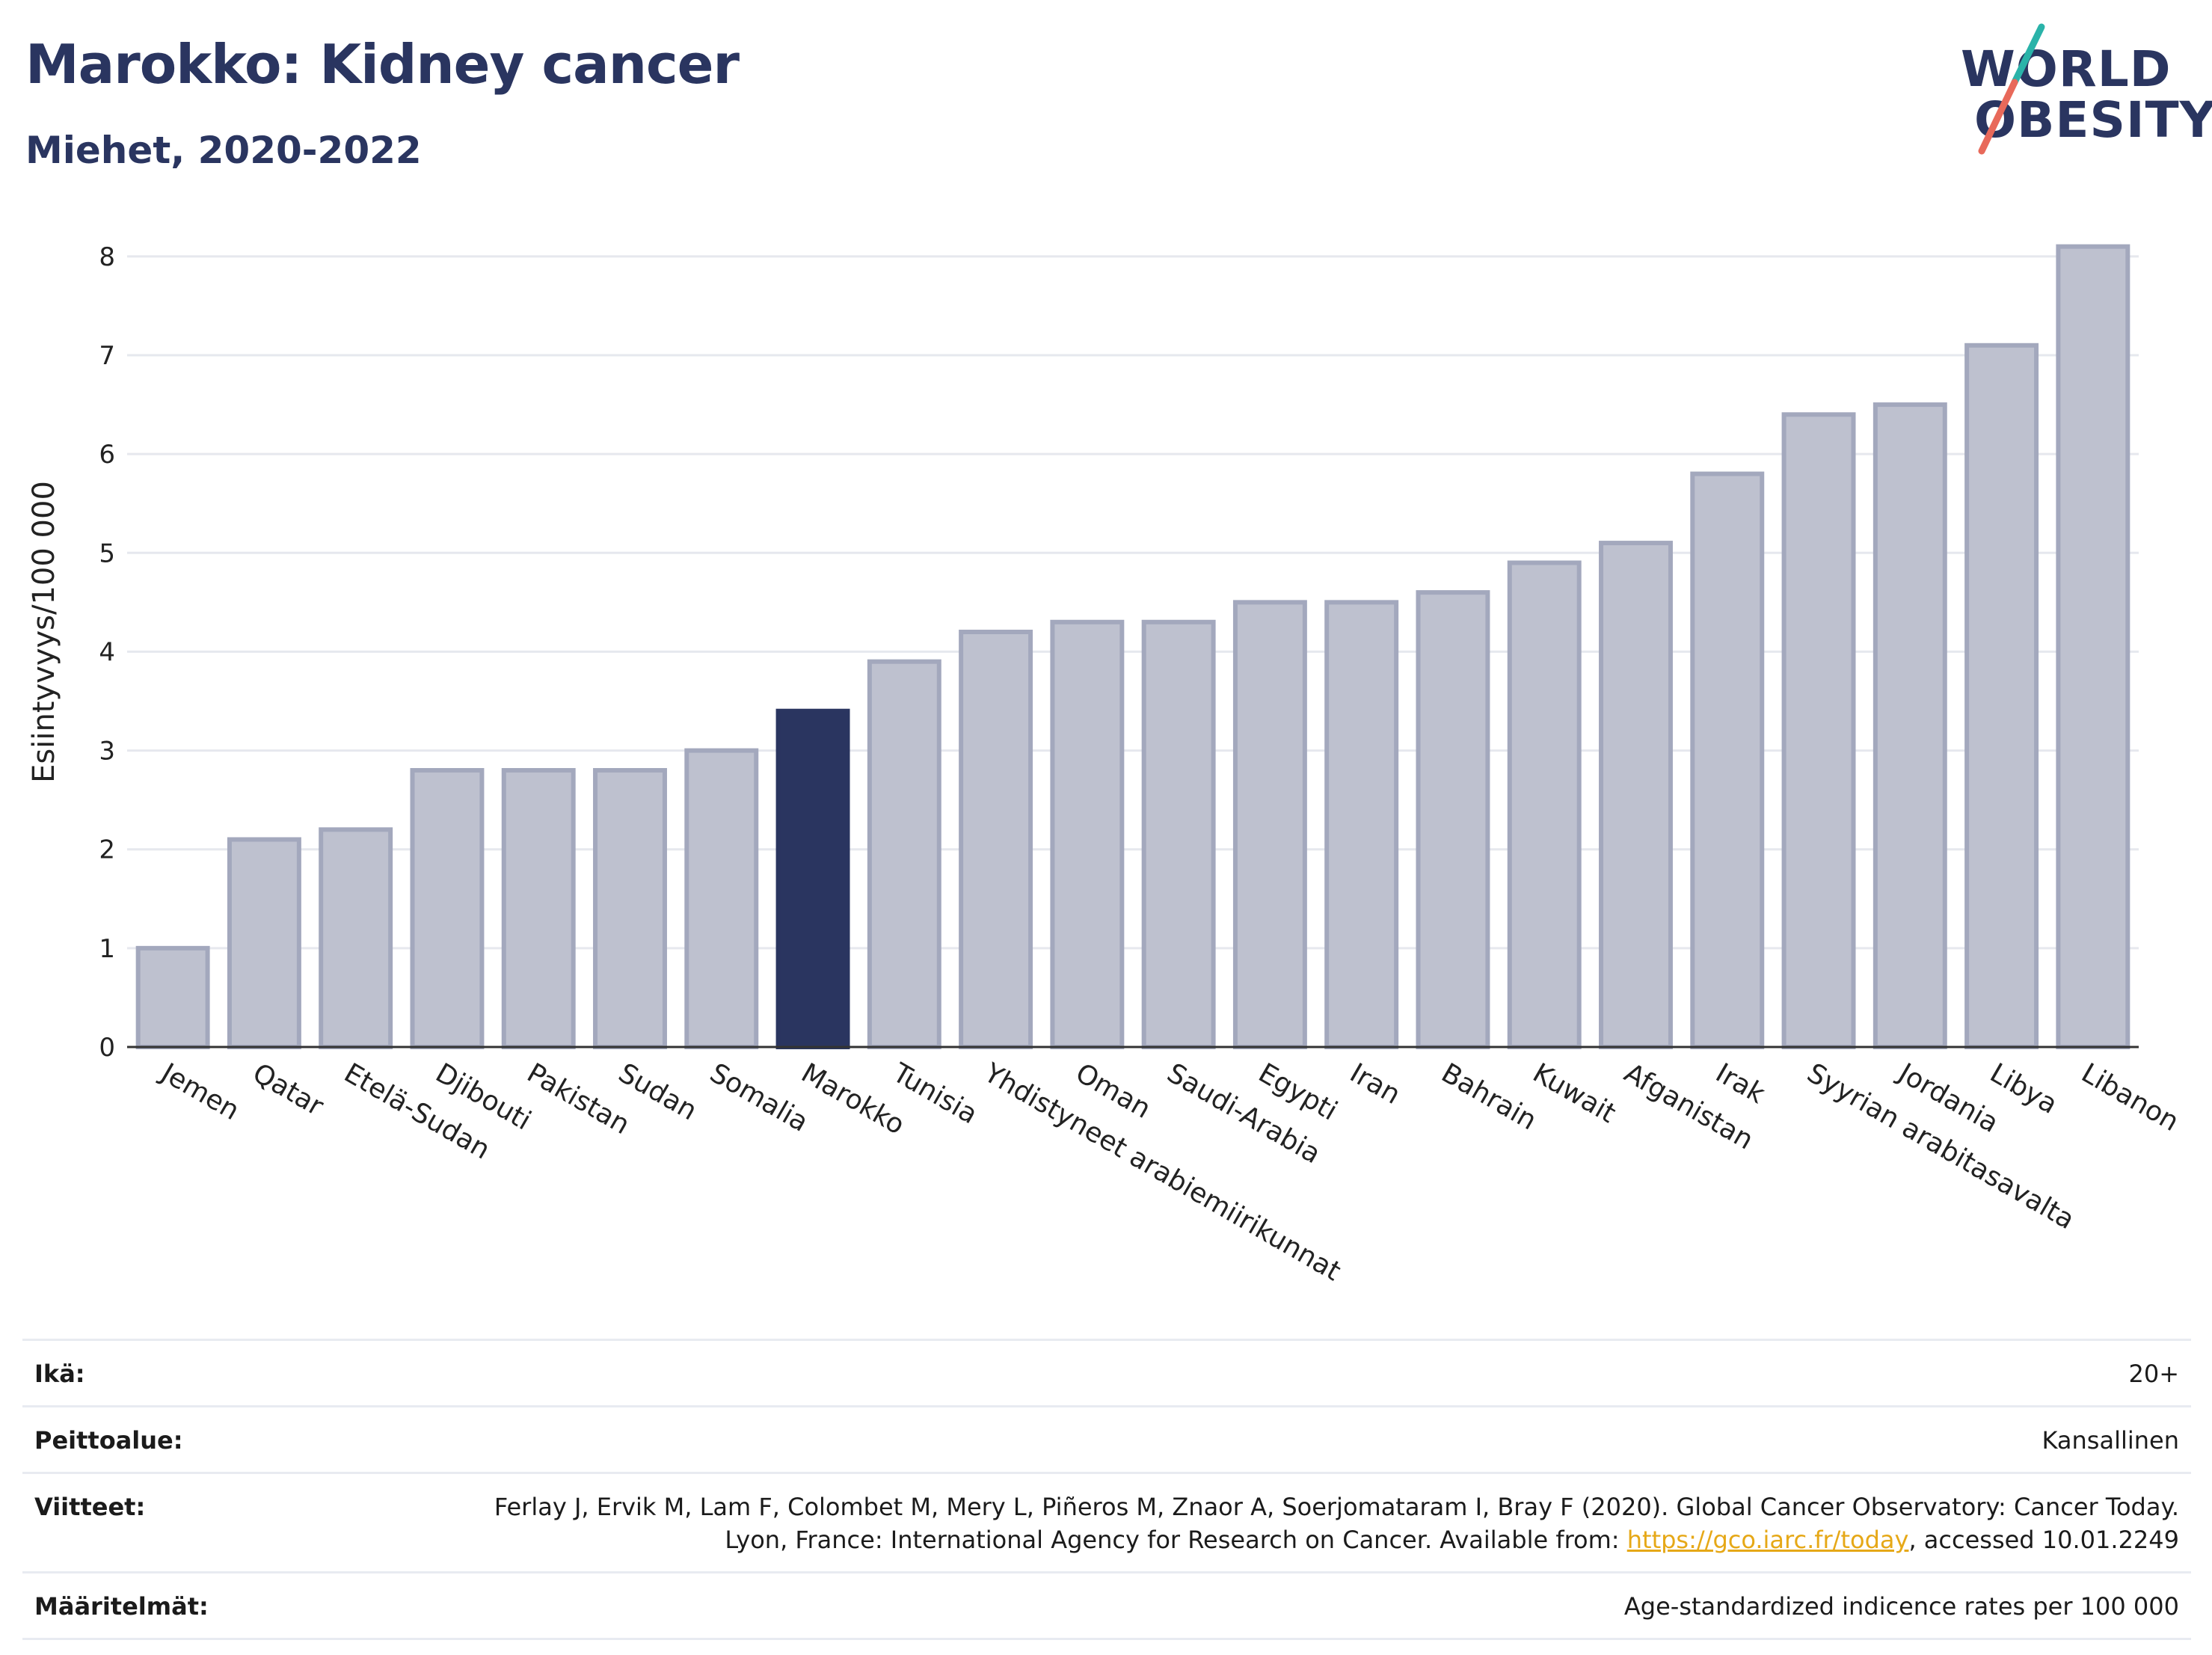  What do you see at coordinates (200, 1091) in the screenshot?
I see `x-tick-label: Jemen` at bounding box center [200, 1091].